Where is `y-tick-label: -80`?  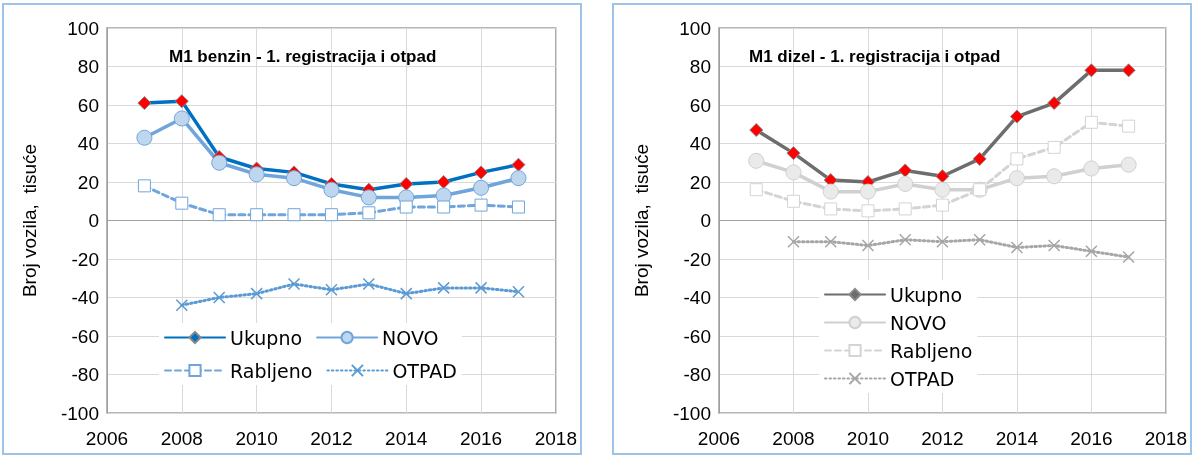 y-tick-label: -80 is located at coordinates (85, 374).